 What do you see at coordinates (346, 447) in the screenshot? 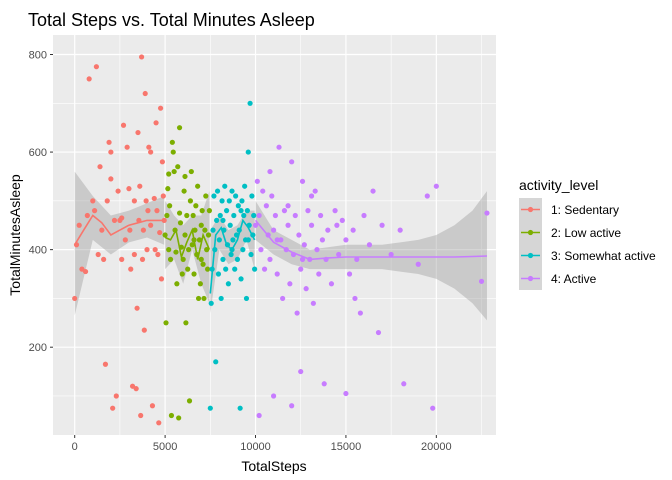
I see `x-tick-label: 15000` at bounding box center [346, 447].